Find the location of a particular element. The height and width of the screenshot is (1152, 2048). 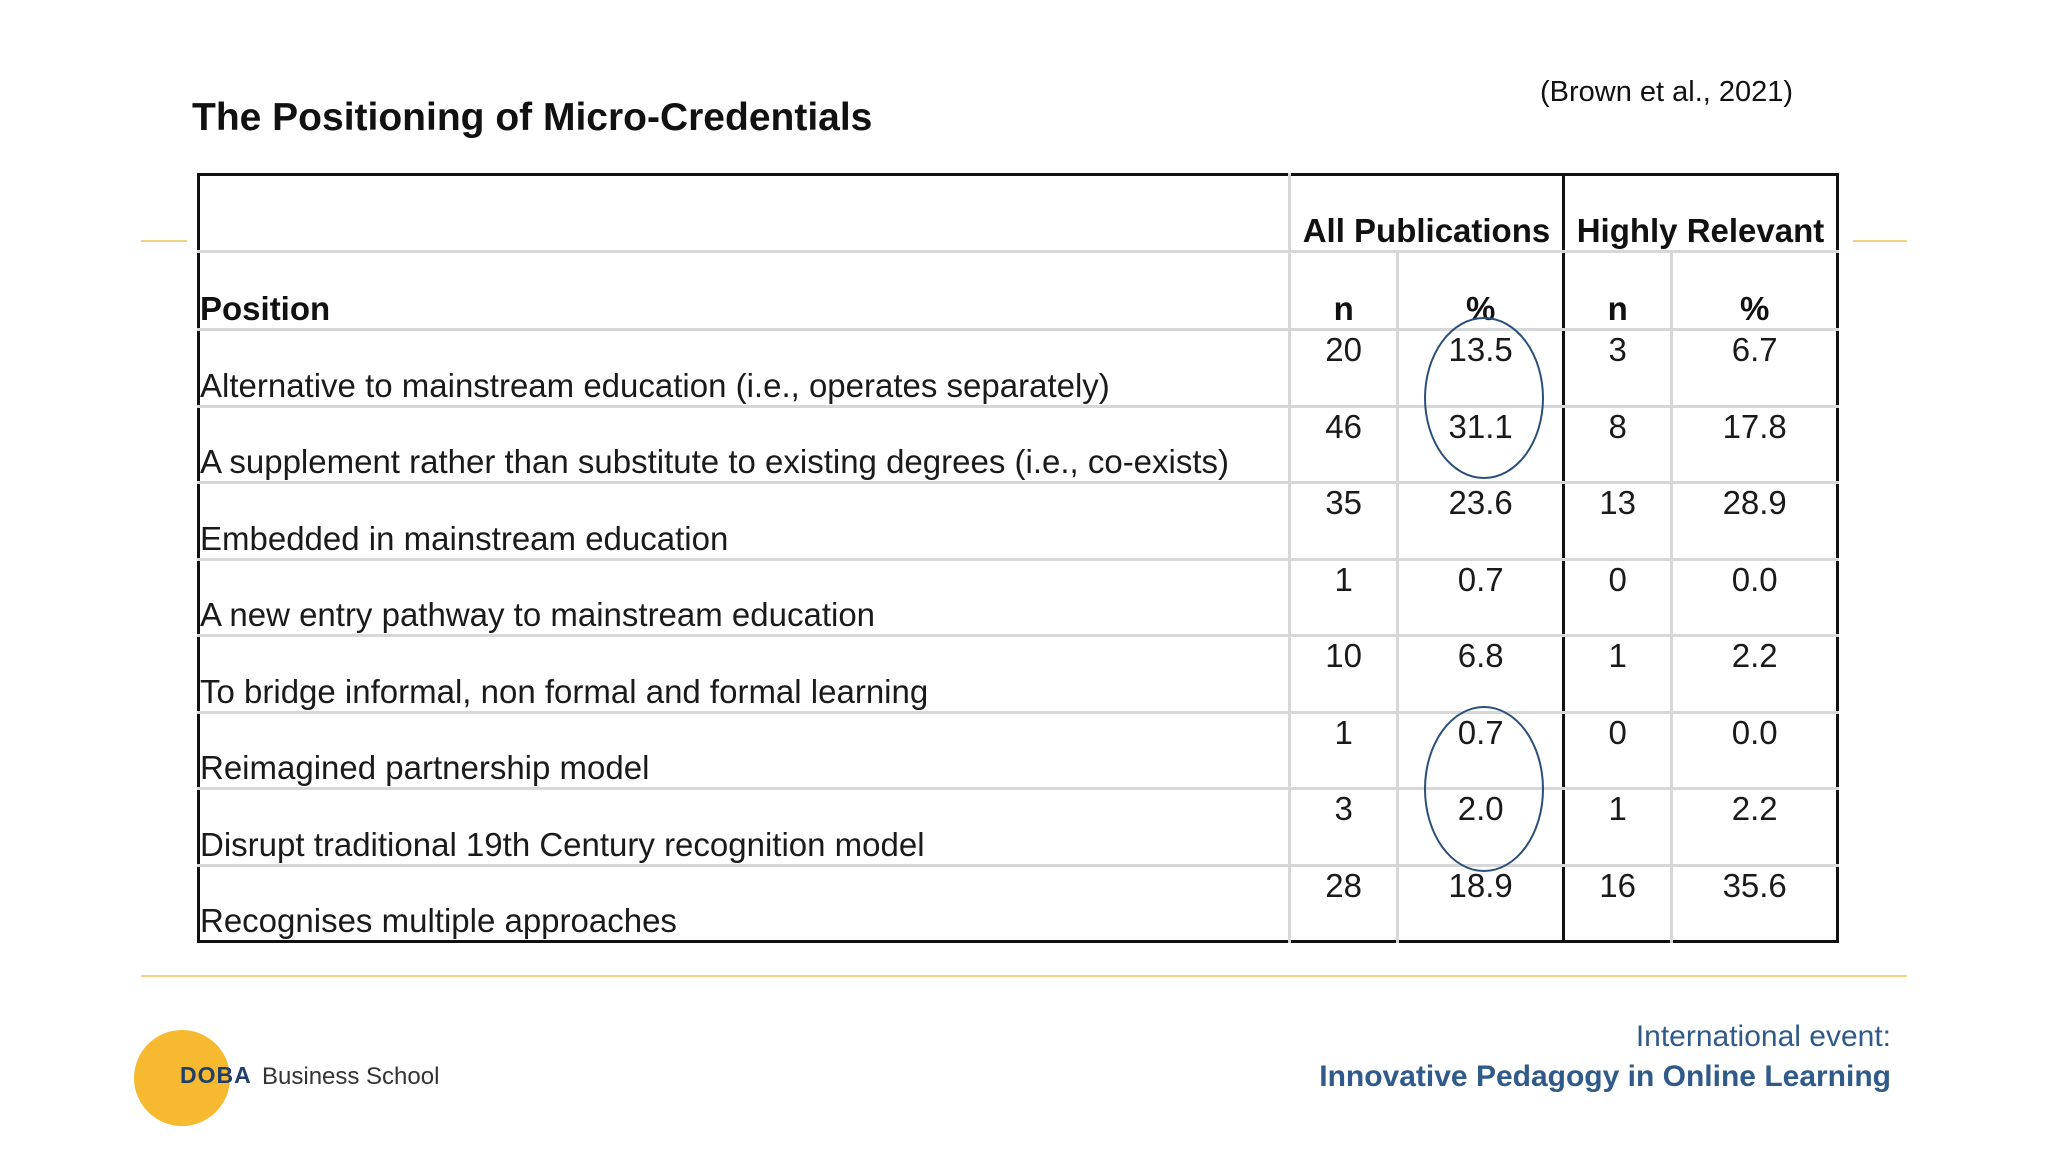

divider-bottom is located at coordinates (1024, 976).